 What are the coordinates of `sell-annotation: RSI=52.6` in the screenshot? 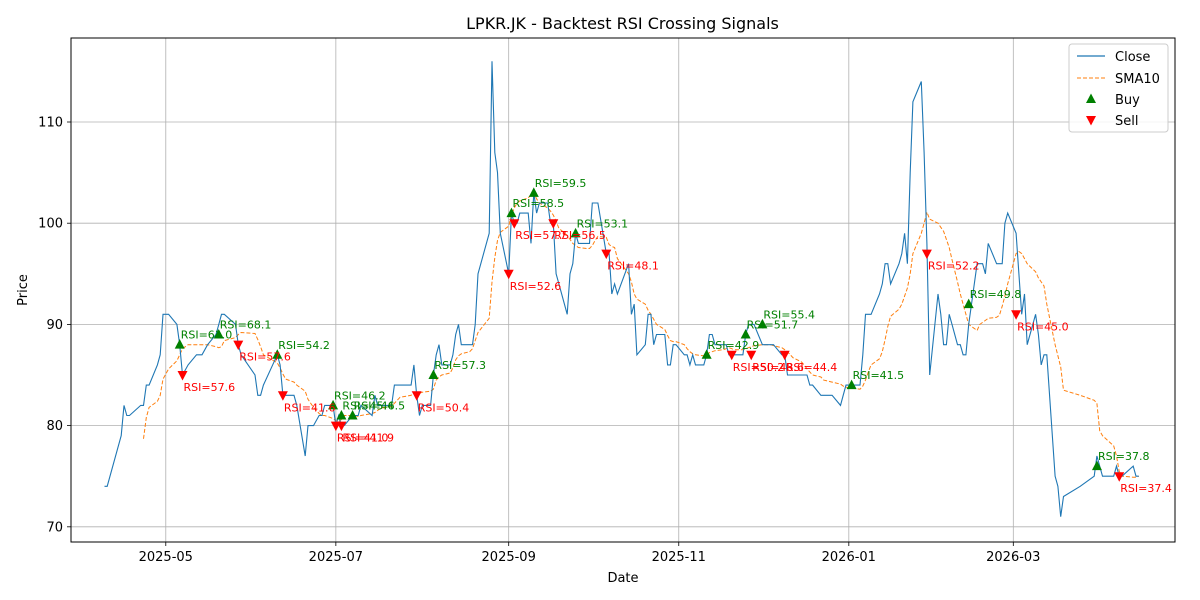 It's located at (536, 286).